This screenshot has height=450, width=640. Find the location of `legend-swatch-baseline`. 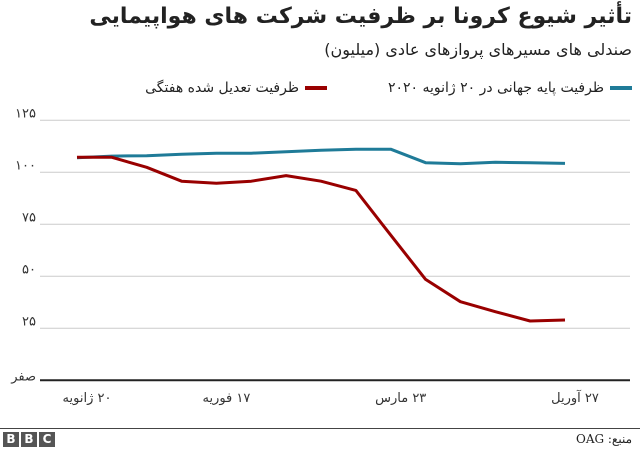

legend-swatch-baseline is located at coordinates (621, 88).